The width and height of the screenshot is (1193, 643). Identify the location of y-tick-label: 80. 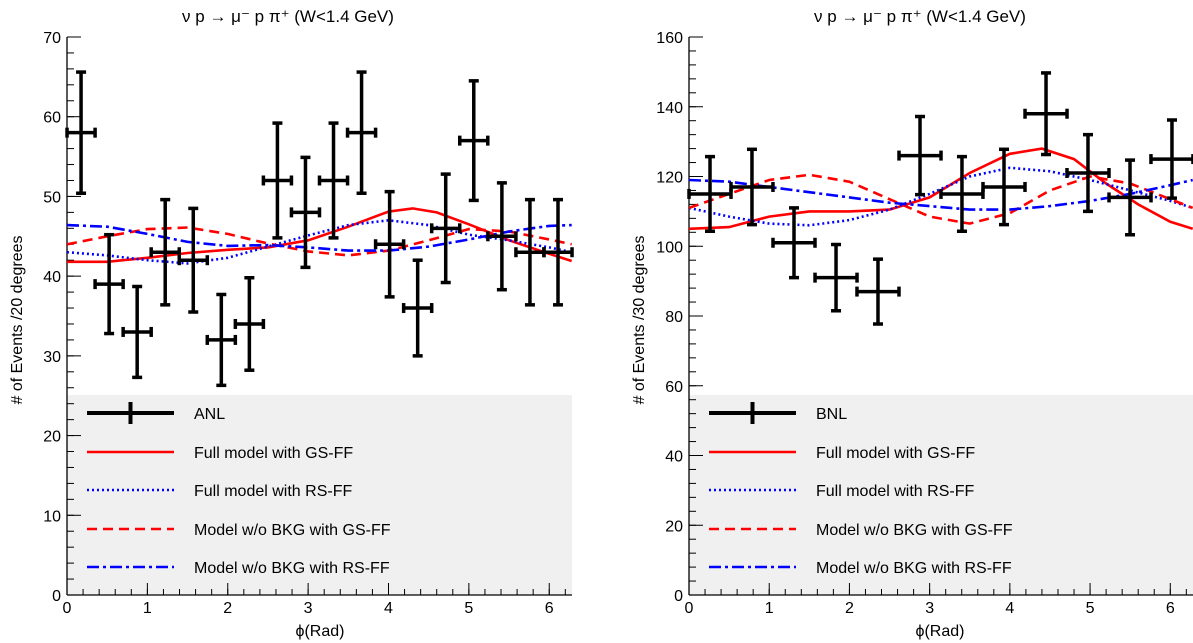
(674, 317).